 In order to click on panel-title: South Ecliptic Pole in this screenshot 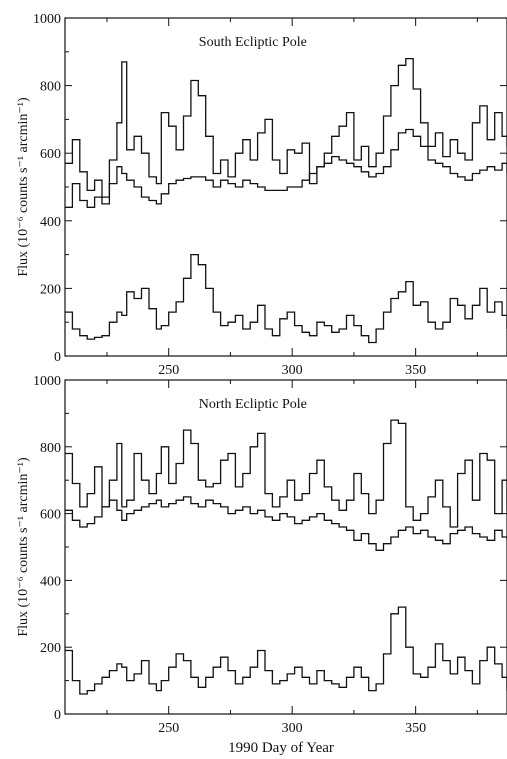, I will do `click(253, 42)`.